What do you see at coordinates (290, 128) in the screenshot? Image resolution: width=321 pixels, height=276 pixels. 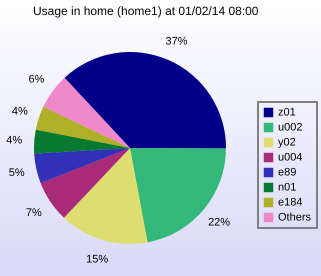 I see `legend-label: u002` at bounding box center [290, 128].